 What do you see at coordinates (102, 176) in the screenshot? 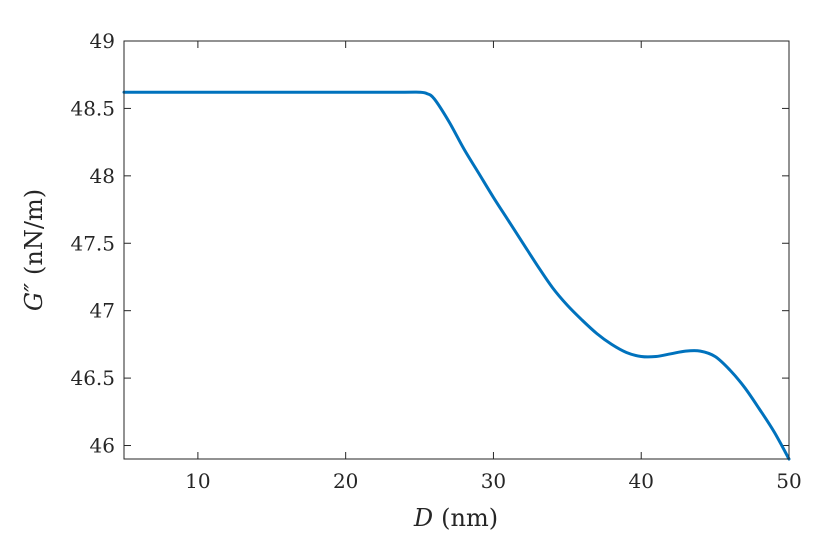
I see `y-tick-label: 48` at bounding box center [102, 176].